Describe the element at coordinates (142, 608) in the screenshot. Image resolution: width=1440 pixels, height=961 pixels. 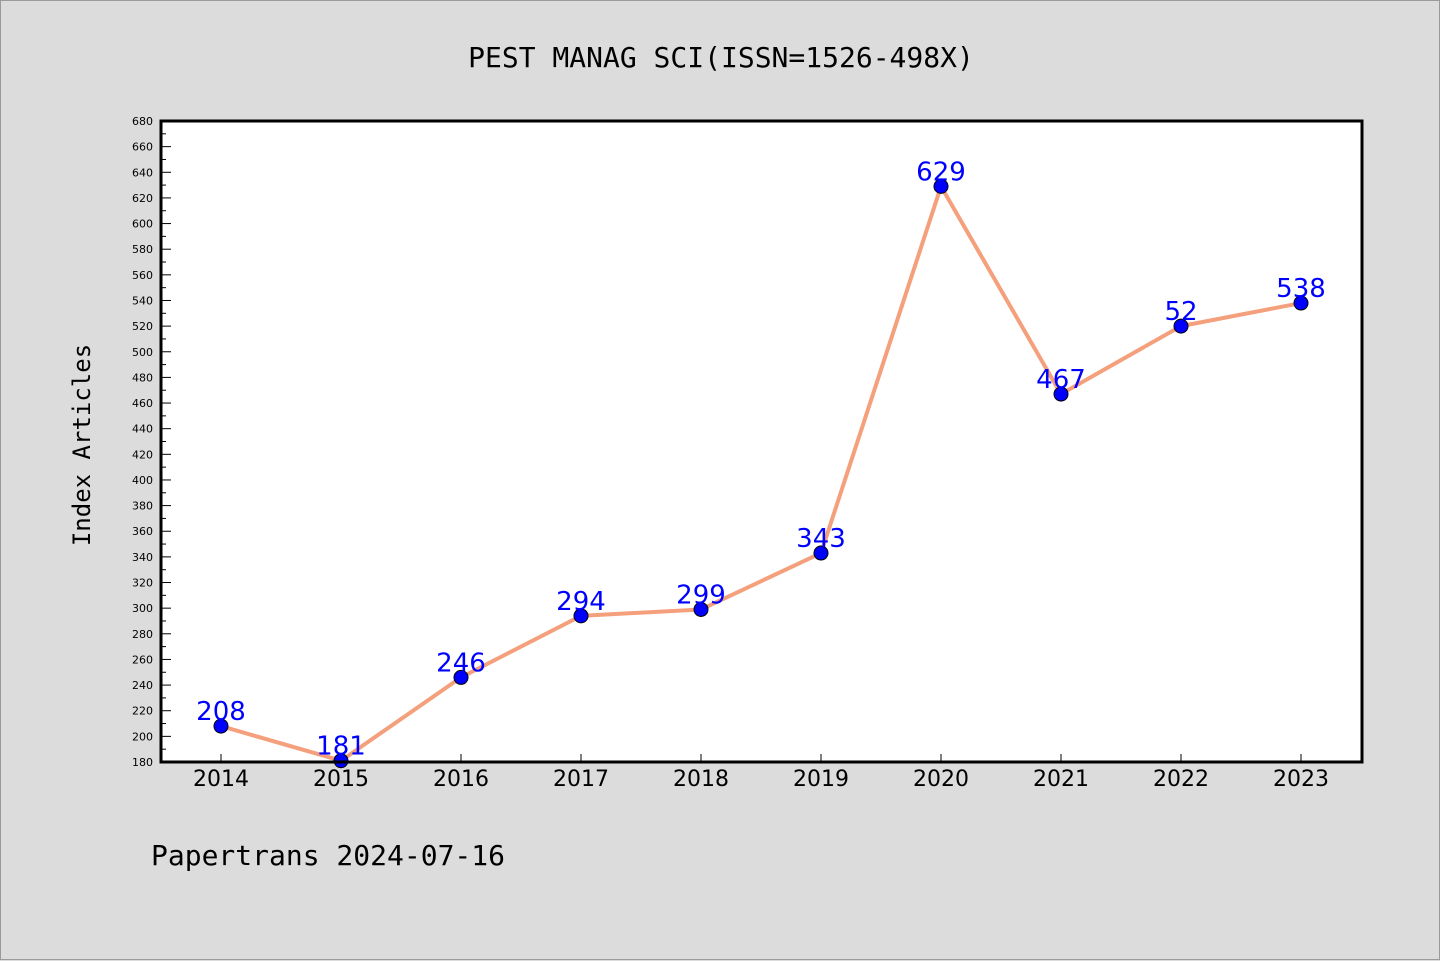
I see `y-tick-label: 300` at that location.